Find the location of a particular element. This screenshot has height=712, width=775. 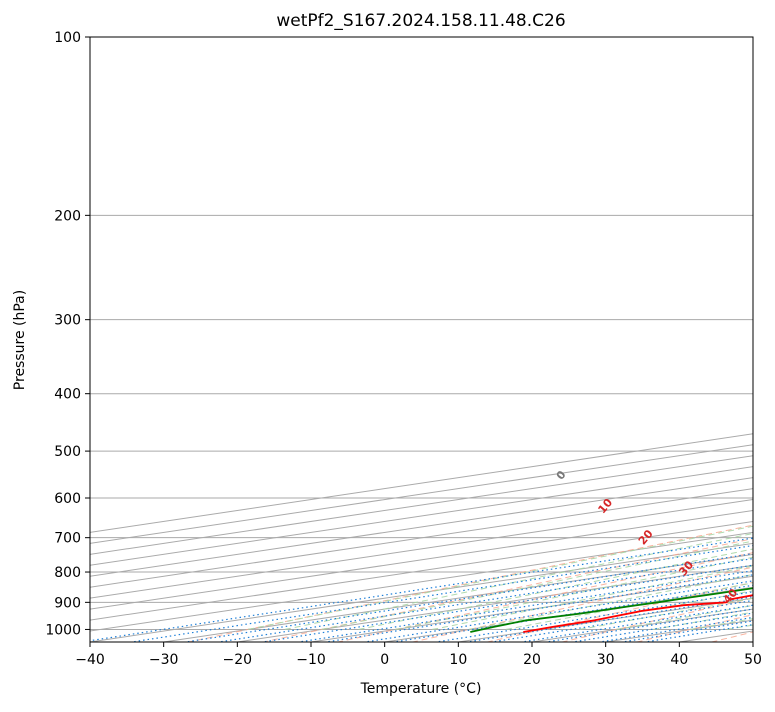

x-tick-label: −20 is located at coordinates (238, 660).